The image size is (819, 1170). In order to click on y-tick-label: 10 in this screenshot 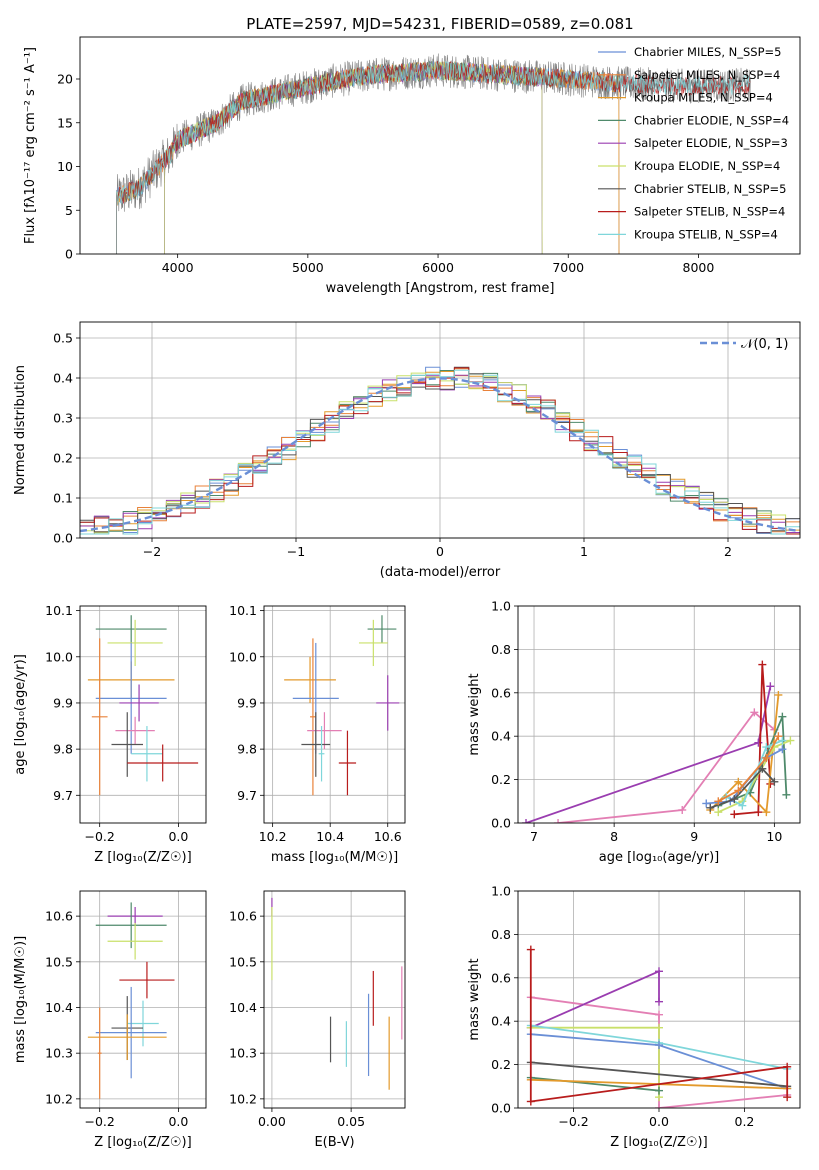, I will do `click(65, 166)`.